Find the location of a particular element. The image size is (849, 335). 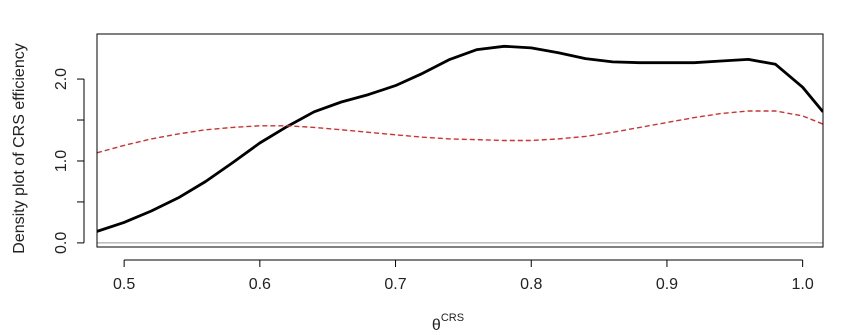

x-tick-label: 1.0 is located at coordinates (803, 284).